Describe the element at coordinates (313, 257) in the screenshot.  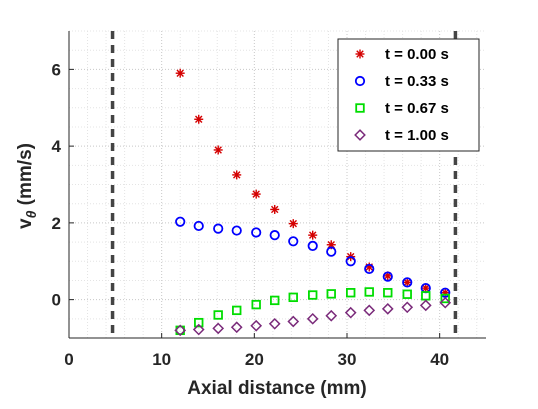
I see `series-circle` at that location.